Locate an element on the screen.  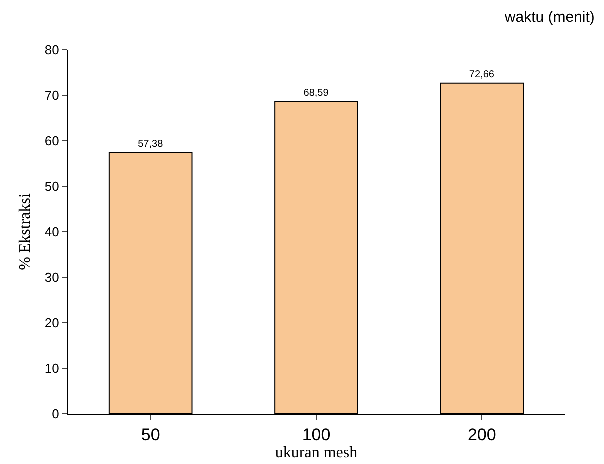
y-tick-label: 70 is located at coordinates (52, 96).